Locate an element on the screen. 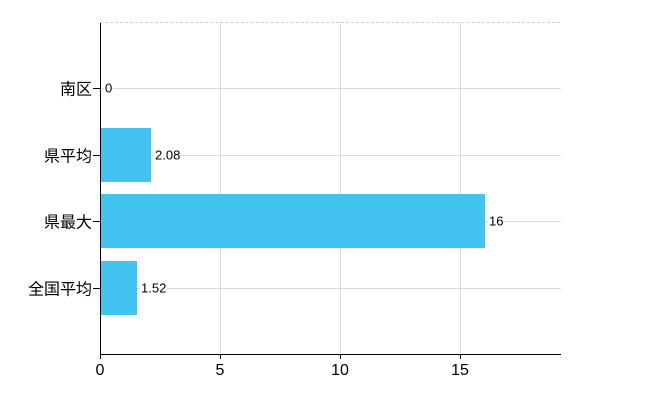 The image size is (650, 400). x-axis-line is located at coordinates (330, 354).